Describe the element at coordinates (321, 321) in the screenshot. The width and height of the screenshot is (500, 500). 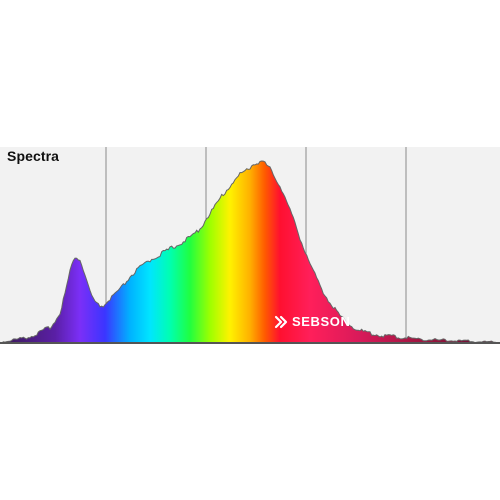
I see `brand-name: SEBSON` at that location.